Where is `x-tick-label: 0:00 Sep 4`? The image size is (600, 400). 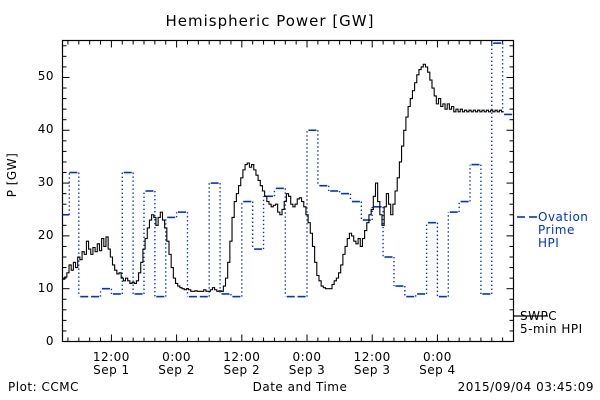 x-tick-label: 0:00 Sep 4 is located at coordinates (437, 363).